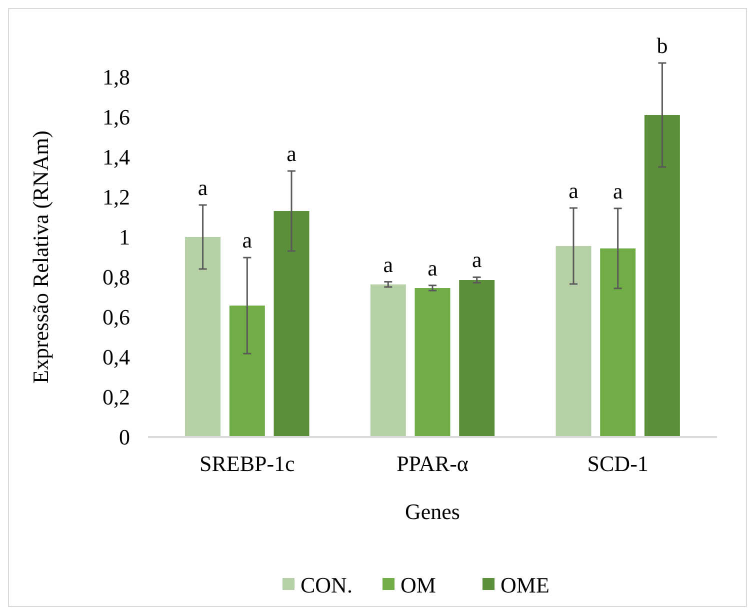  What do you see at coordinates (247, 463) in the screenshot?
I see `x-tick-label: SREBP-1c` at bounding box center [247, 463].